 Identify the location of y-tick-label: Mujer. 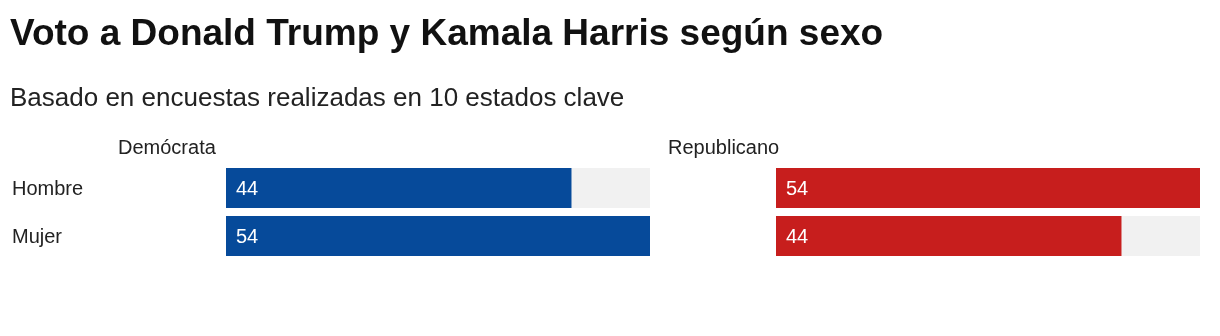
(37, 235).